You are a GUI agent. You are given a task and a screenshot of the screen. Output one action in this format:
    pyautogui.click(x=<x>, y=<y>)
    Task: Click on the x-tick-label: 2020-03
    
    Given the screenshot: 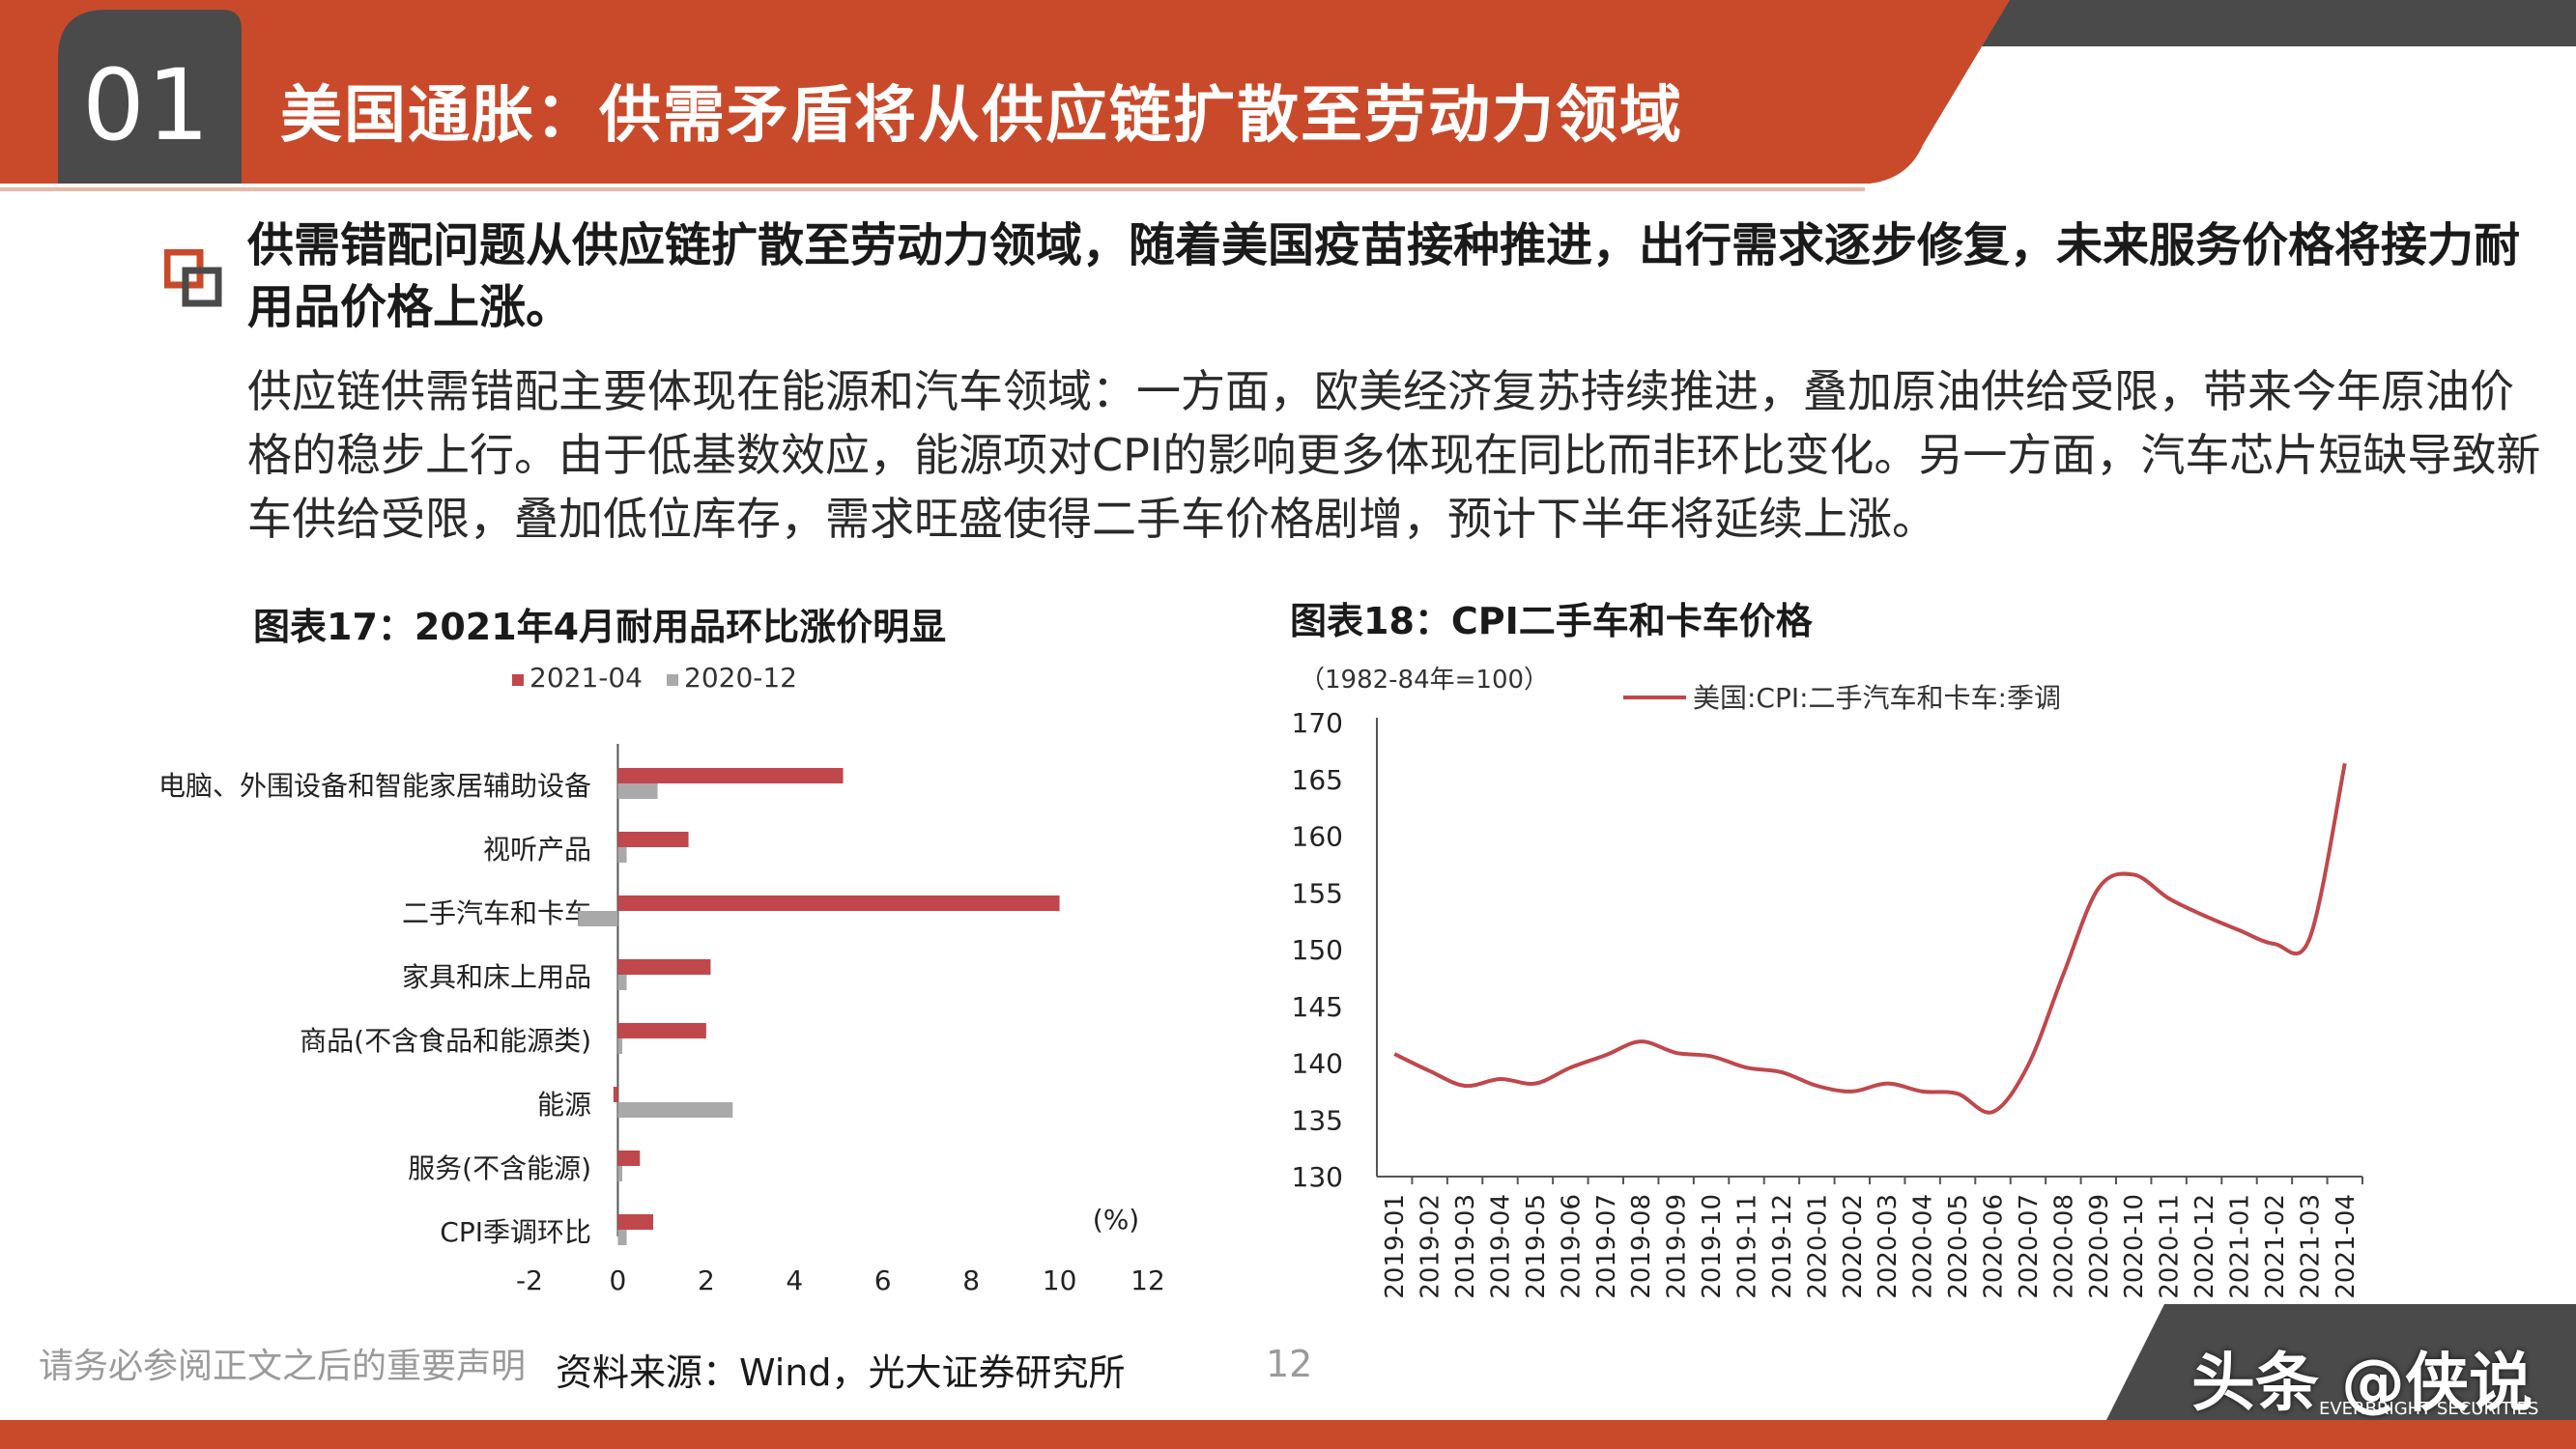 What is the action you would take?
    pyautogui.click(x=1889, y=1246)
    